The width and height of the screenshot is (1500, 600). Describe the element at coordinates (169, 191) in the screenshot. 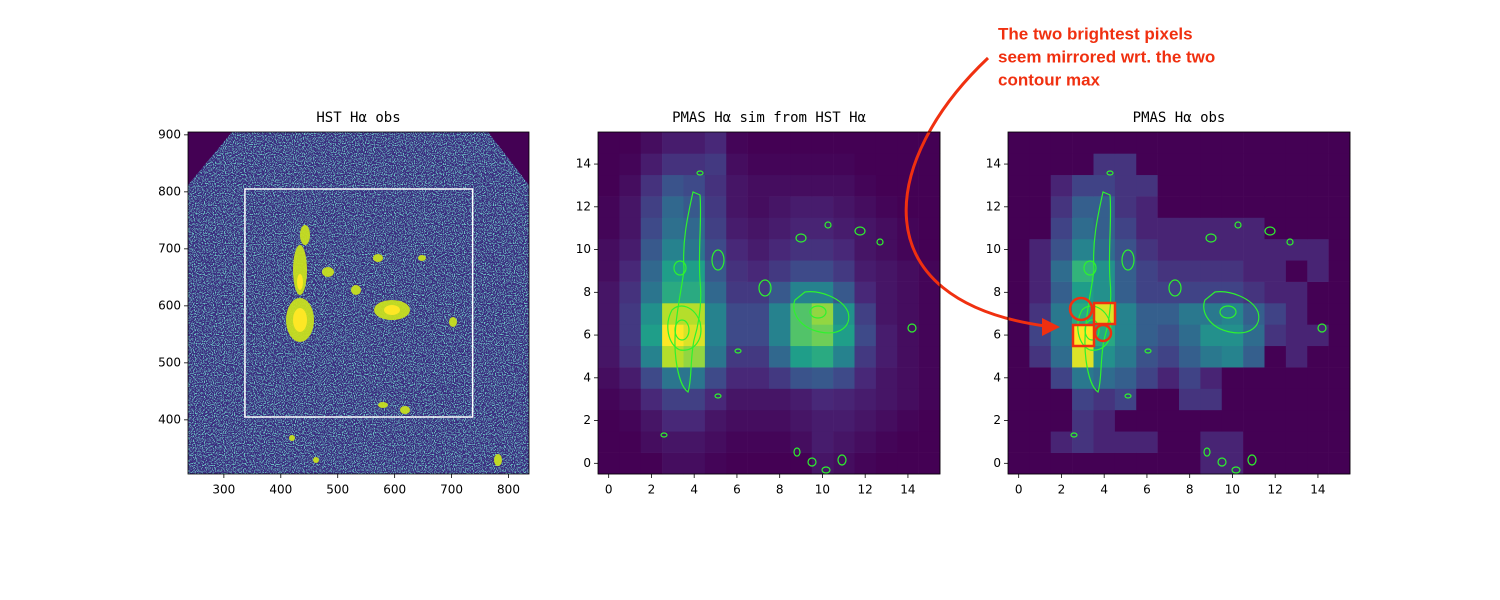

I see `y-tick-label: 800` at that location.